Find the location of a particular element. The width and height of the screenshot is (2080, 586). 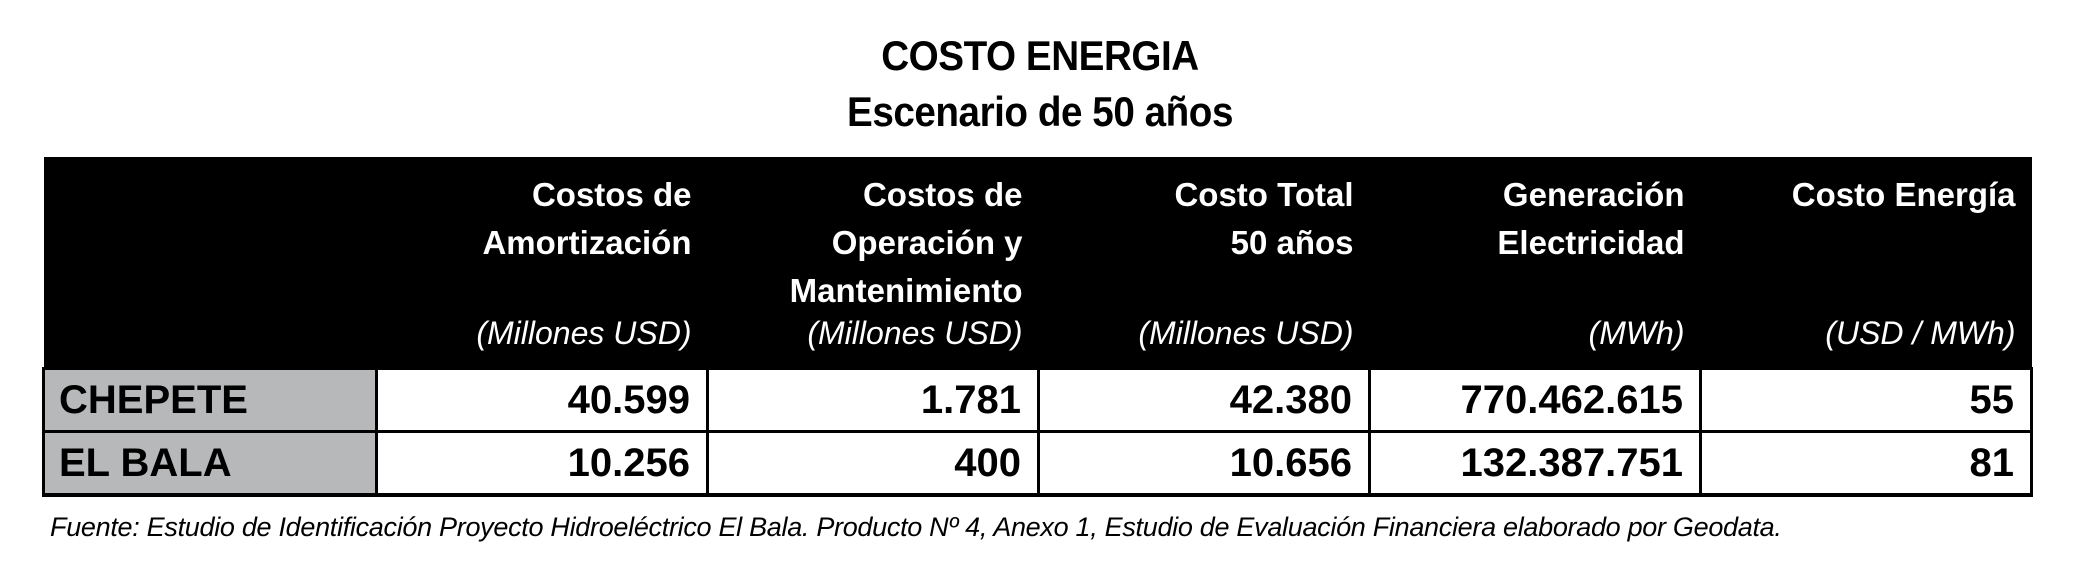

title-main: COSTO ENERGIA is located at coordinates (1040, 55).